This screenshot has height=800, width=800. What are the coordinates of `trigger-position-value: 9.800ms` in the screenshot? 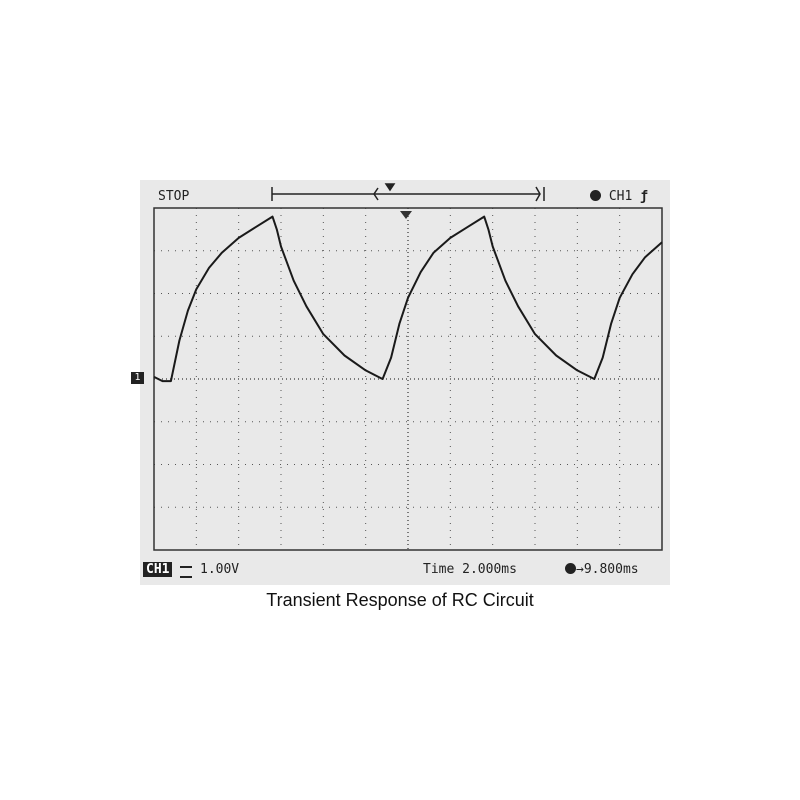 It's located at (611, 569).